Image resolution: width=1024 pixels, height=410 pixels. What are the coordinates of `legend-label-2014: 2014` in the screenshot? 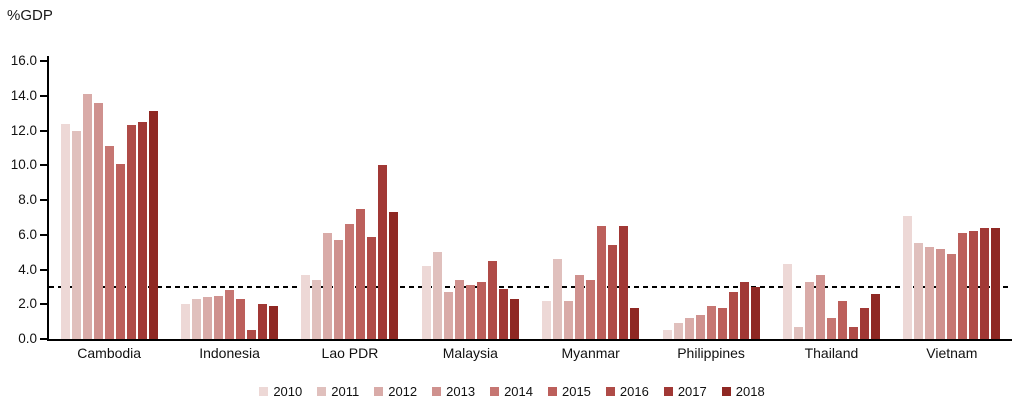 It's located at (518, 391).